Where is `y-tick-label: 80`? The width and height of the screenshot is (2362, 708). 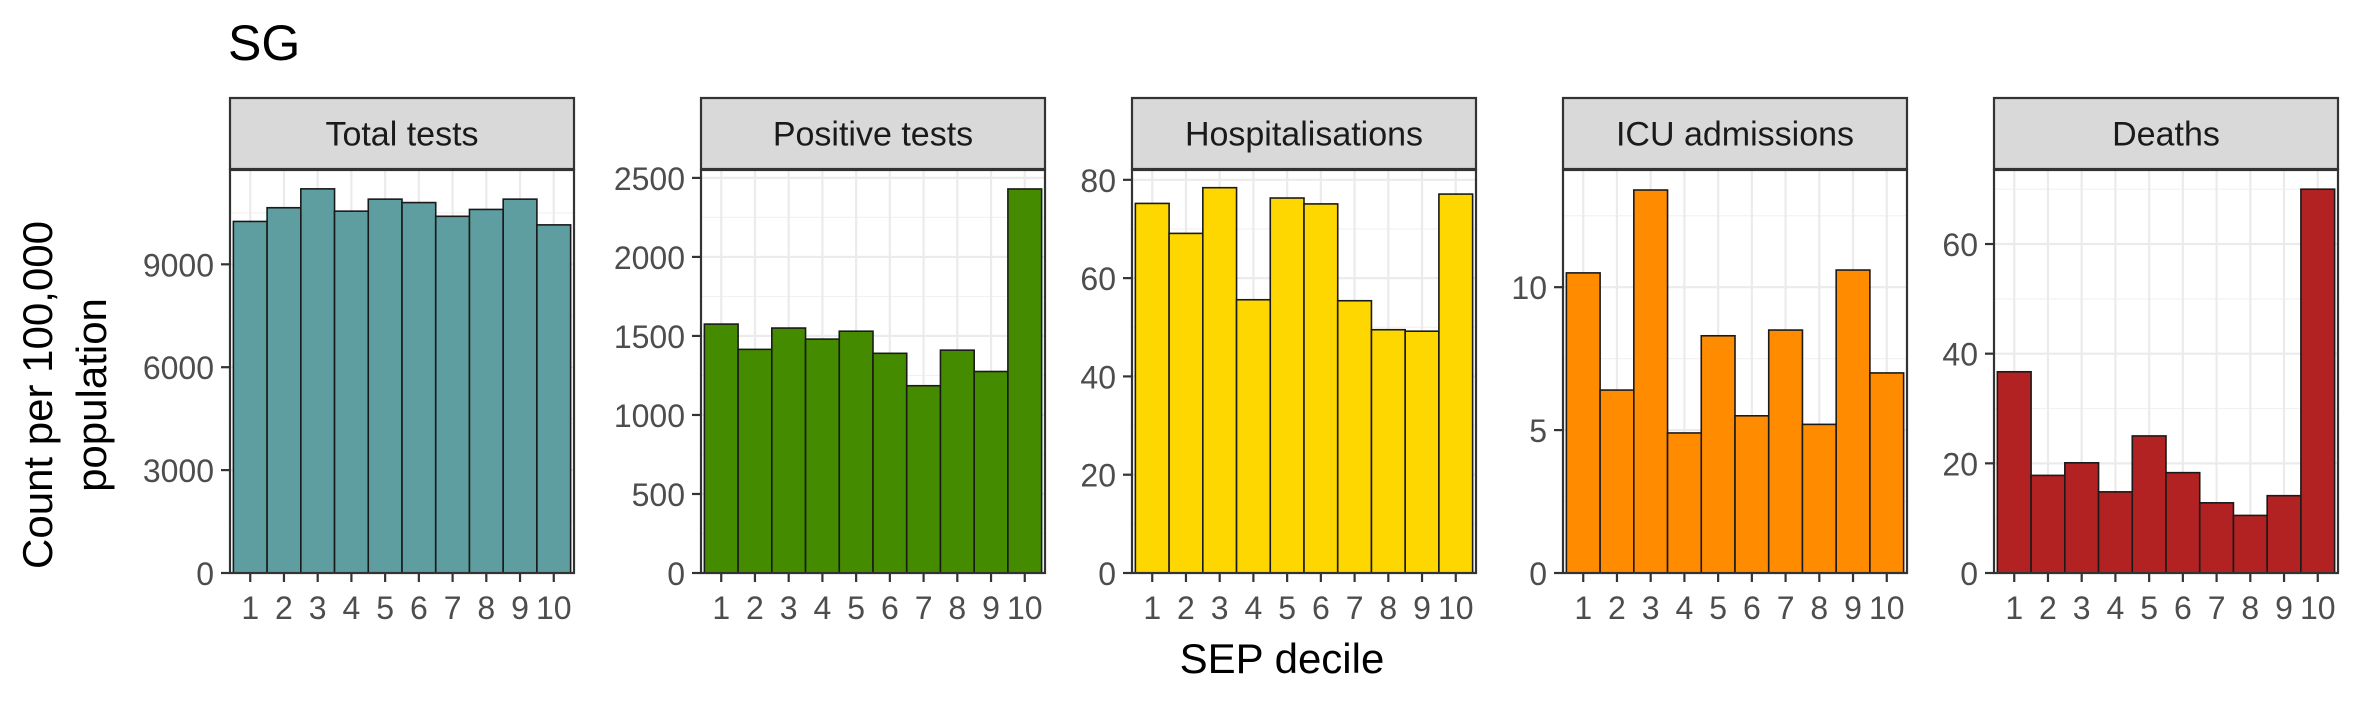 y-tick-label: 80 is located at coordinates (1098, 181).